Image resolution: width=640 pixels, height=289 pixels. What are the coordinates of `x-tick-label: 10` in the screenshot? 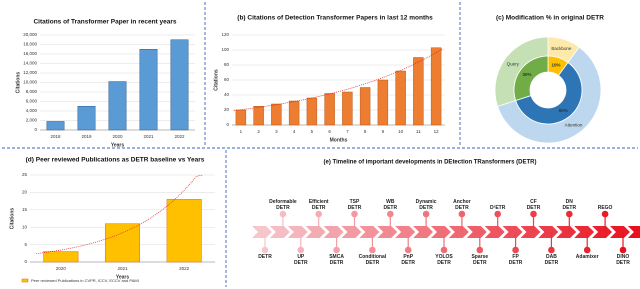 It's located at (401, 131).